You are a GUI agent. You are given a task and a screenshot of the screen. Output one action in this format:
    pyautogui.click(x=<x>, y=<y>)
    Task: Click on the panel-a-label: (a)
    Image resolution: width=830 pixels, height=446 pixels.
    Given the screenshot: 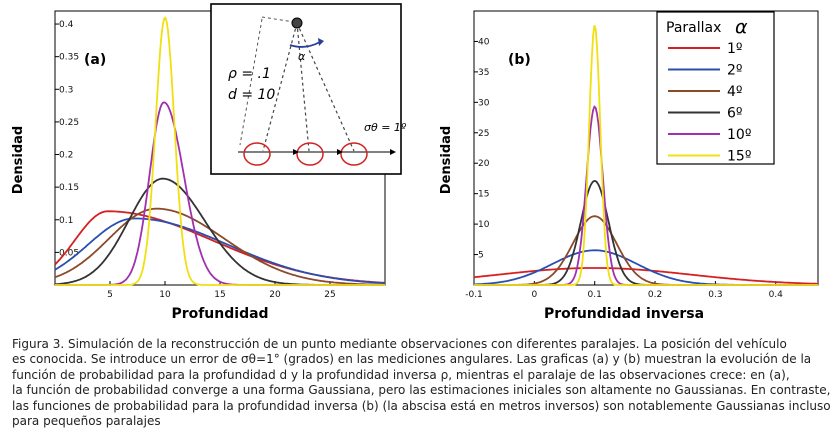 What is the action you would take?
    pyautogui.click(x=95, y=60)
    